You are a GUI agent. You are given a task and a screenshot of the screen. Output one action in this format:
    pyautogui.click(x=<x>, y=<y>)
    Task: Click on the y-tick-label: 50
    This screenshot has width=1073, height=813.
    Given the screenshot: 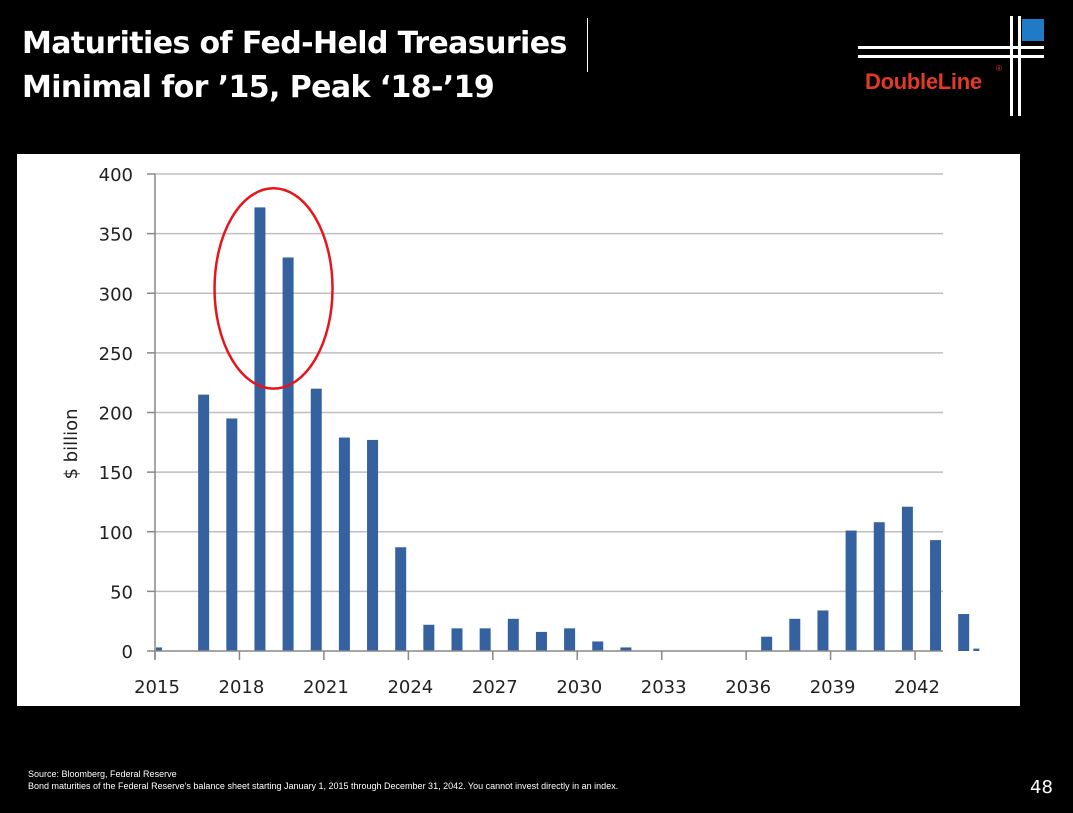 What is the action you would take?
    pyautogui.click(x=121, y=592)
    